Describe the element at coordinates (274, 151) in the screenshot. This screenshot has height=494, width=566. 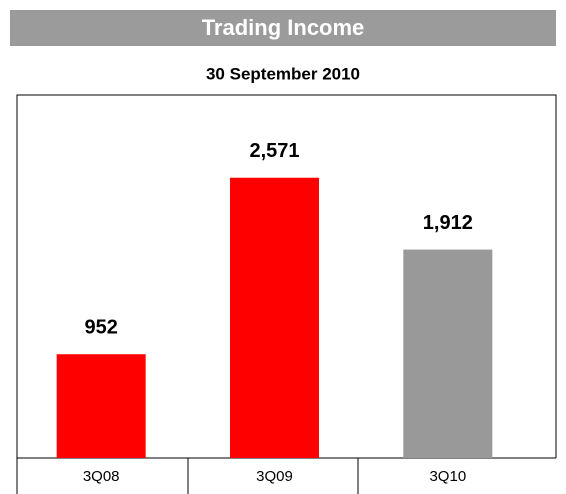
I see `data-label: 2,571` at that location.